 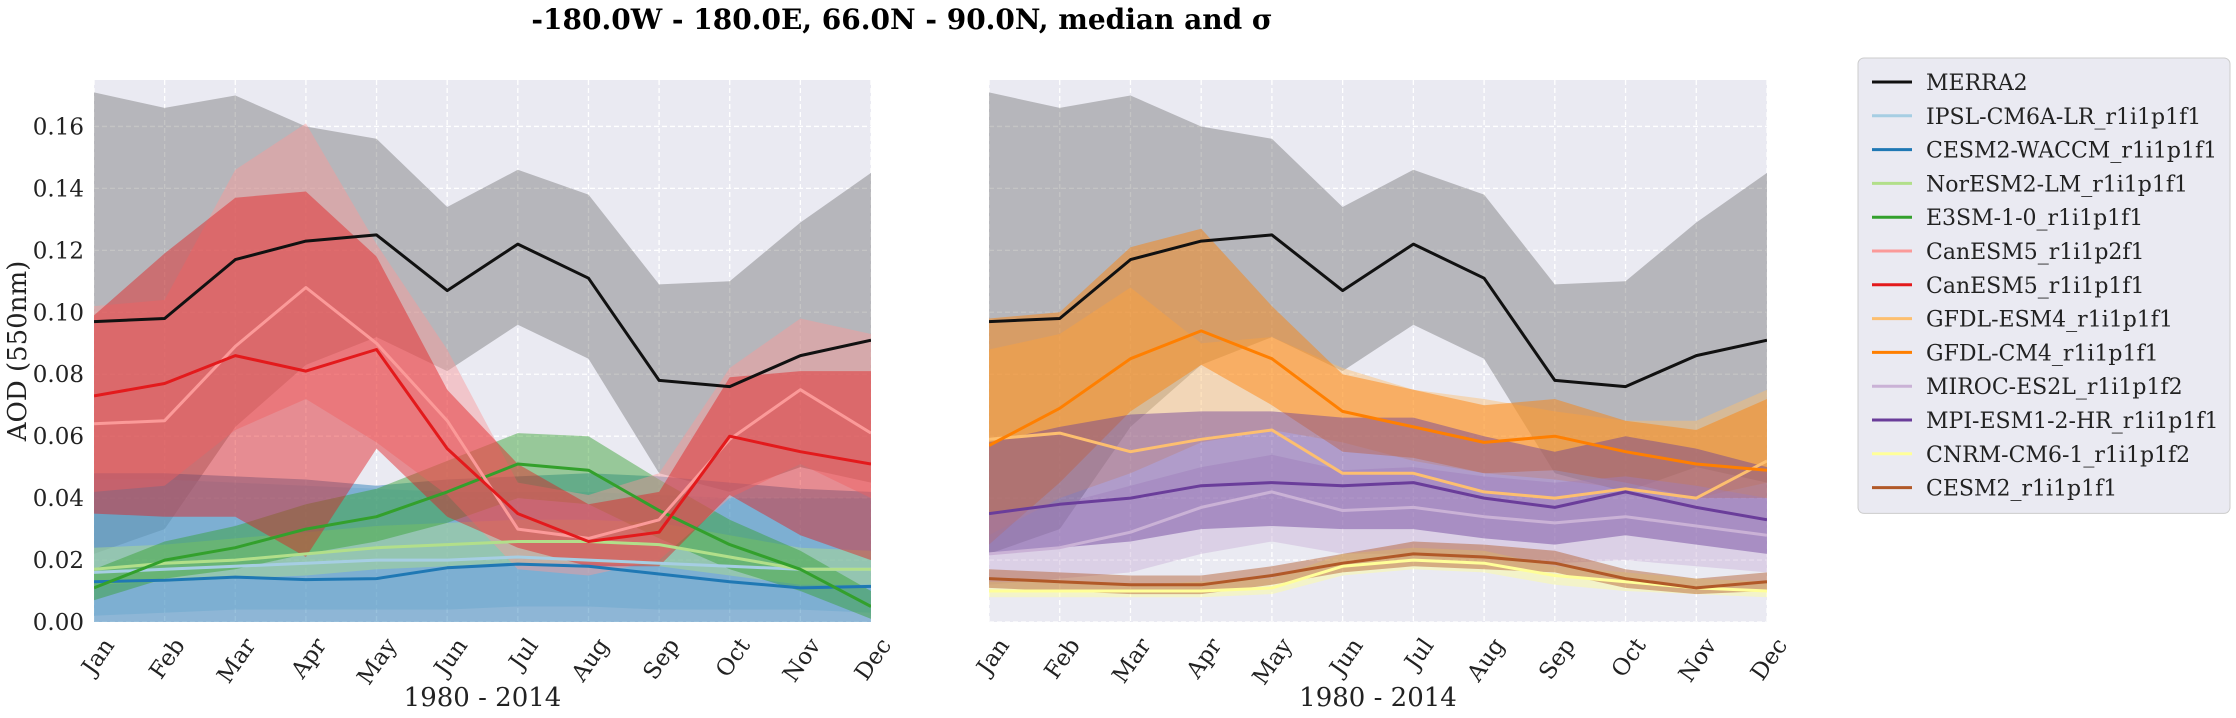 What do you see at coordinates (58, 499) in the screenshot?
I see `y-tick-label: 0.04` at bounding box center [58, 499].